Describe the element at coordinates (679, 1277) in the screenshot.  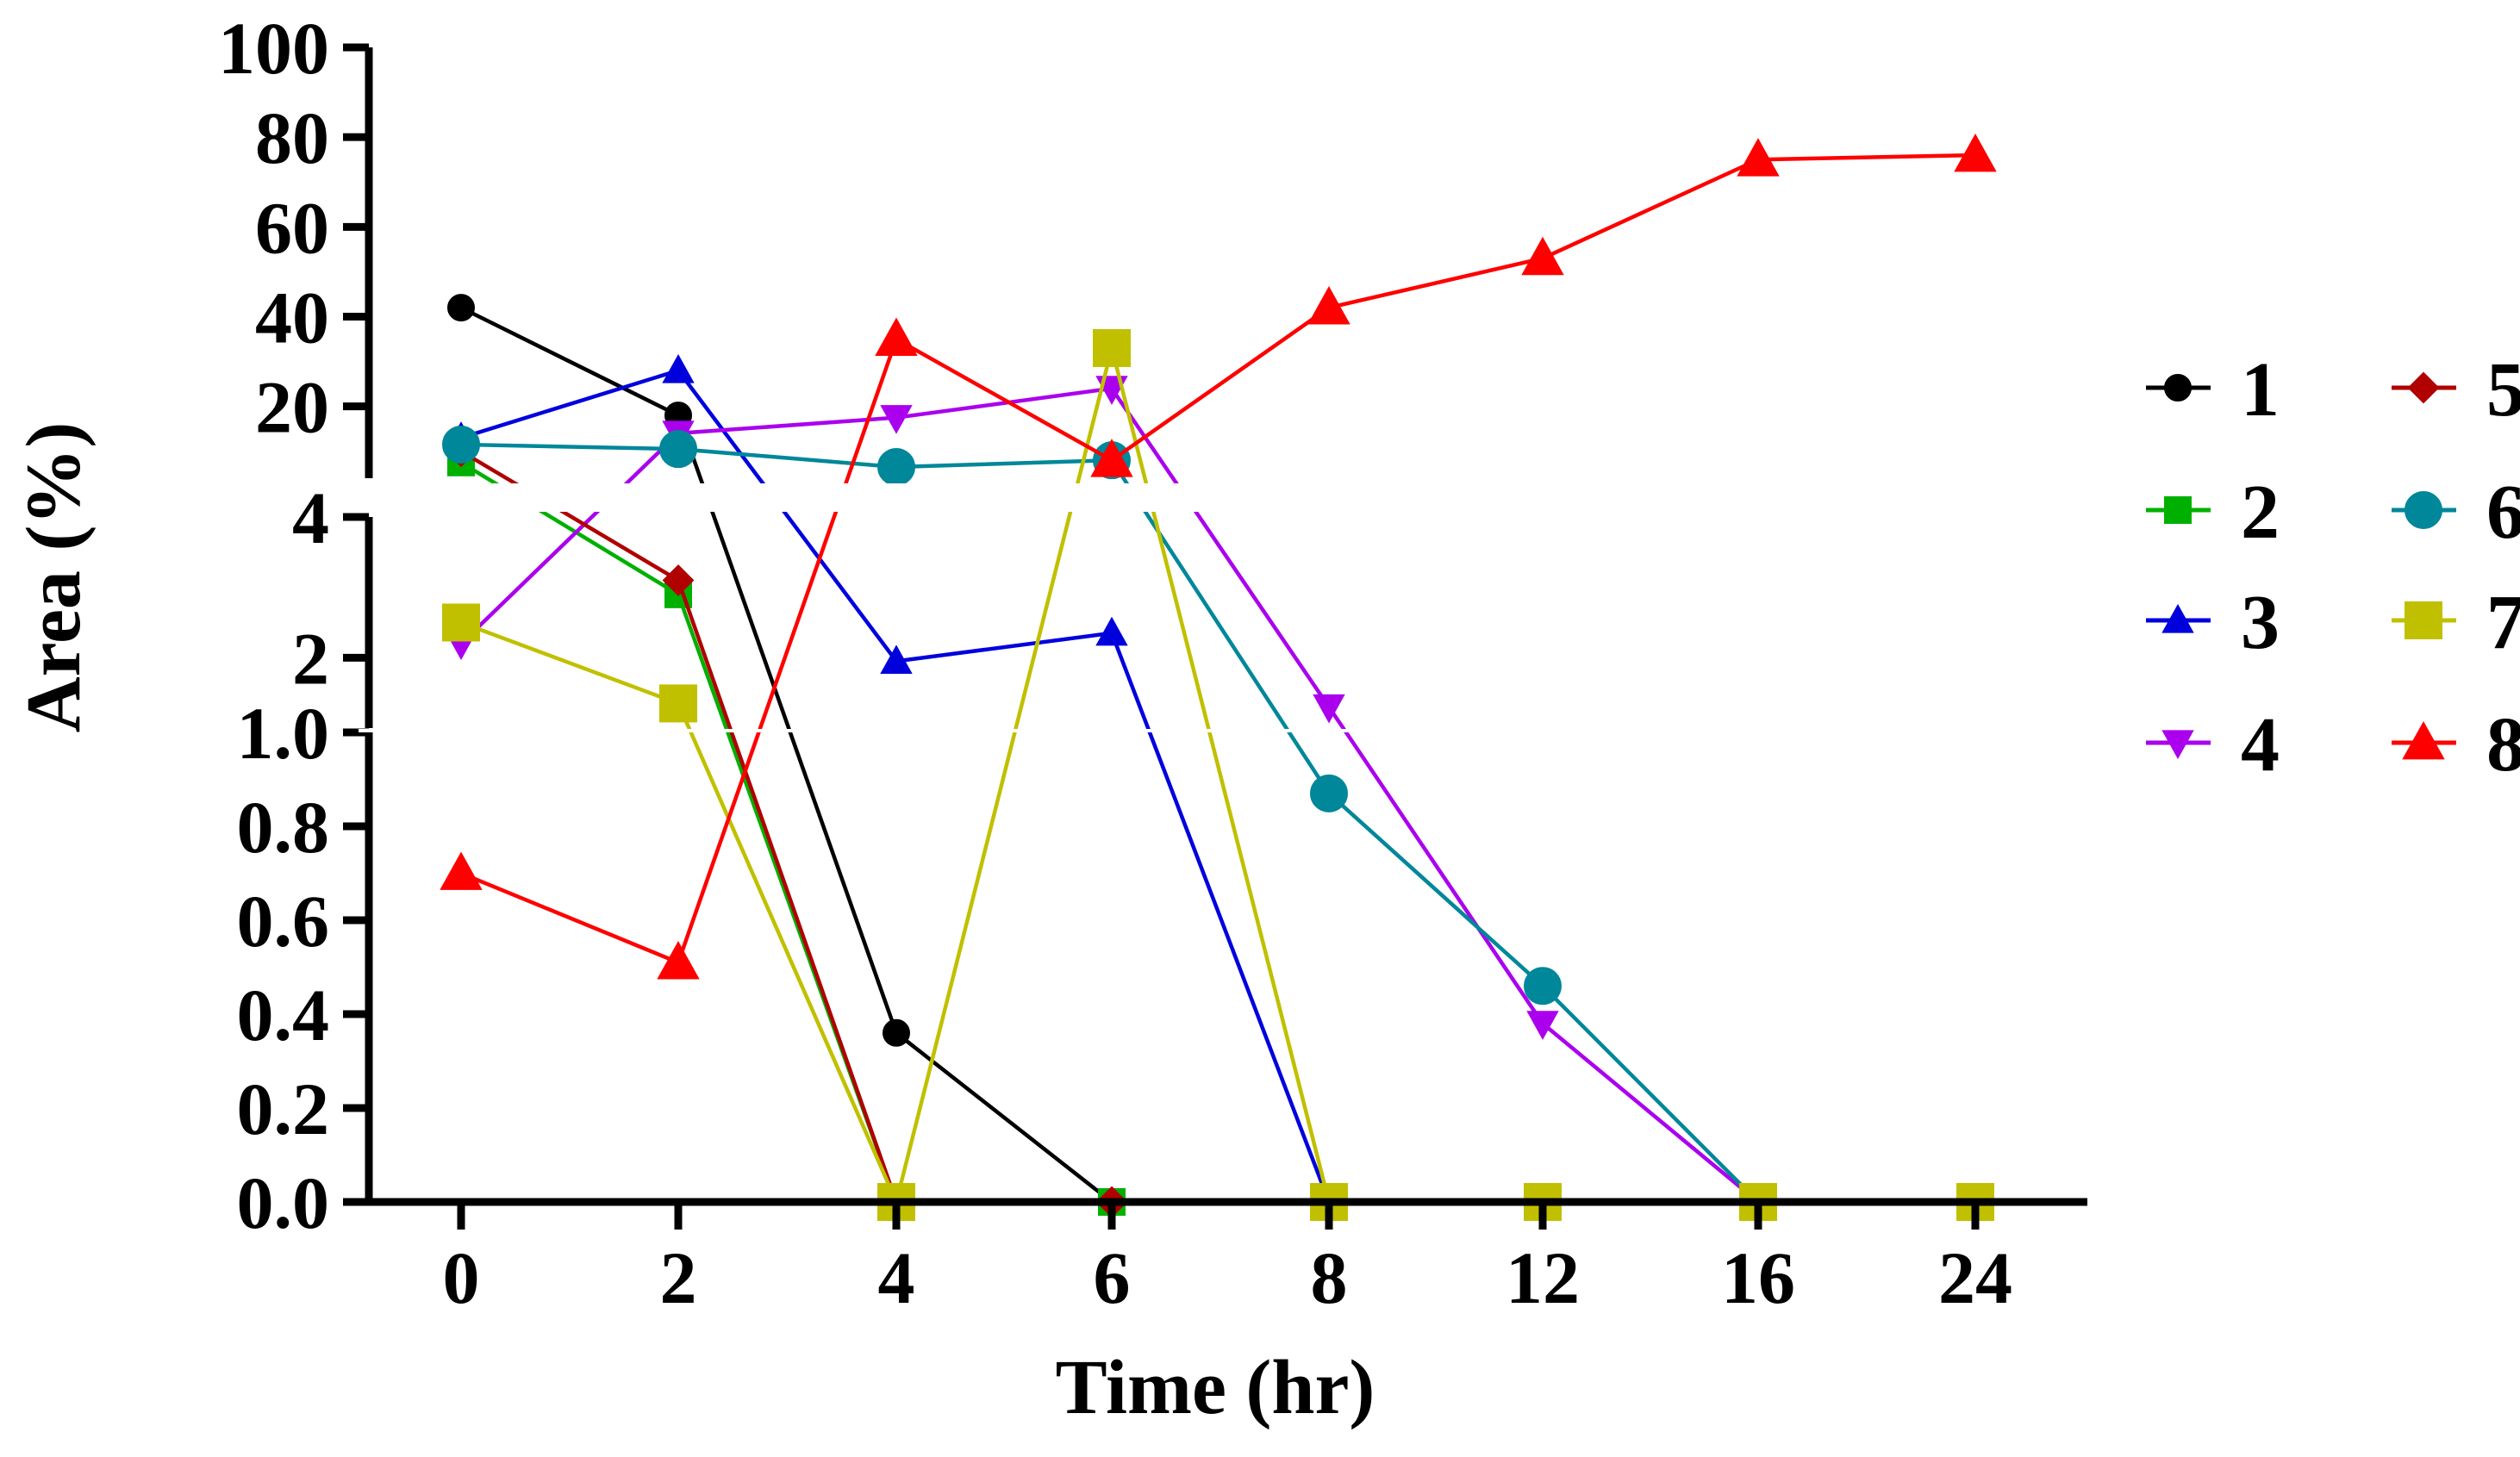
I see `x-tick-label: 2` at that location.